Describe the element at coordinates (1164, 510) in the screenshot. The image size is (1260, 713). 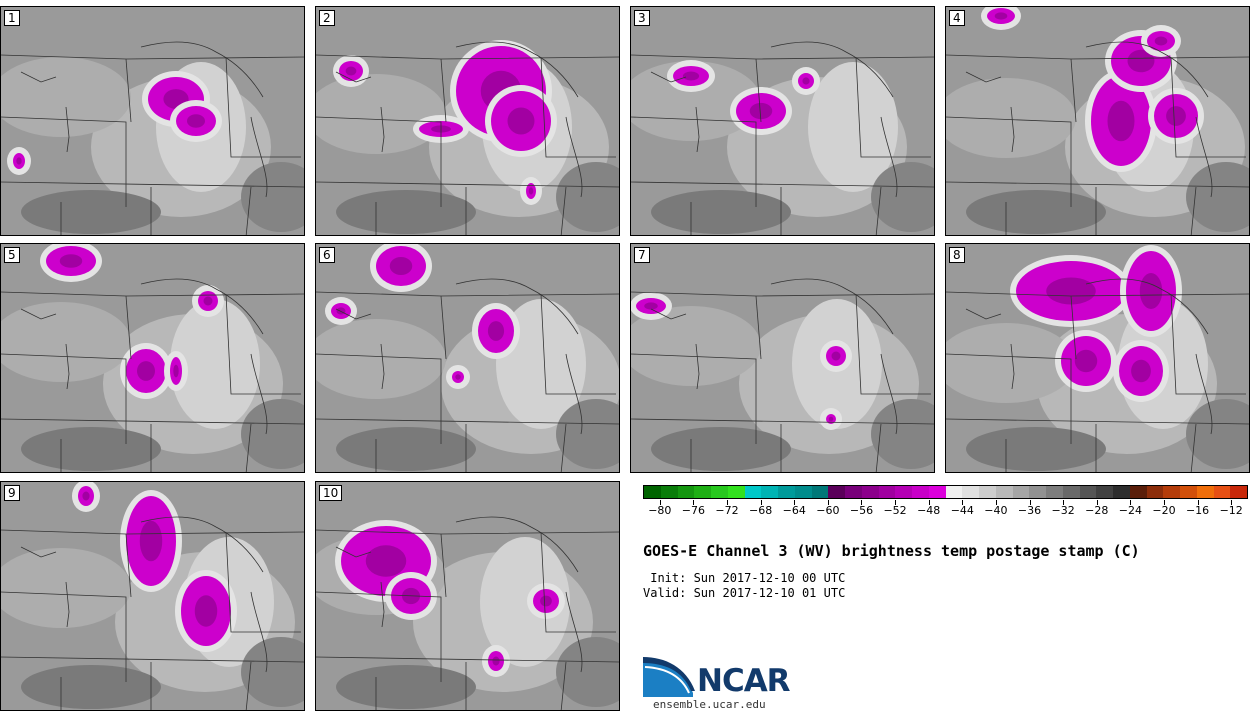
I see `colorbar-tick-label: −20` at that location.